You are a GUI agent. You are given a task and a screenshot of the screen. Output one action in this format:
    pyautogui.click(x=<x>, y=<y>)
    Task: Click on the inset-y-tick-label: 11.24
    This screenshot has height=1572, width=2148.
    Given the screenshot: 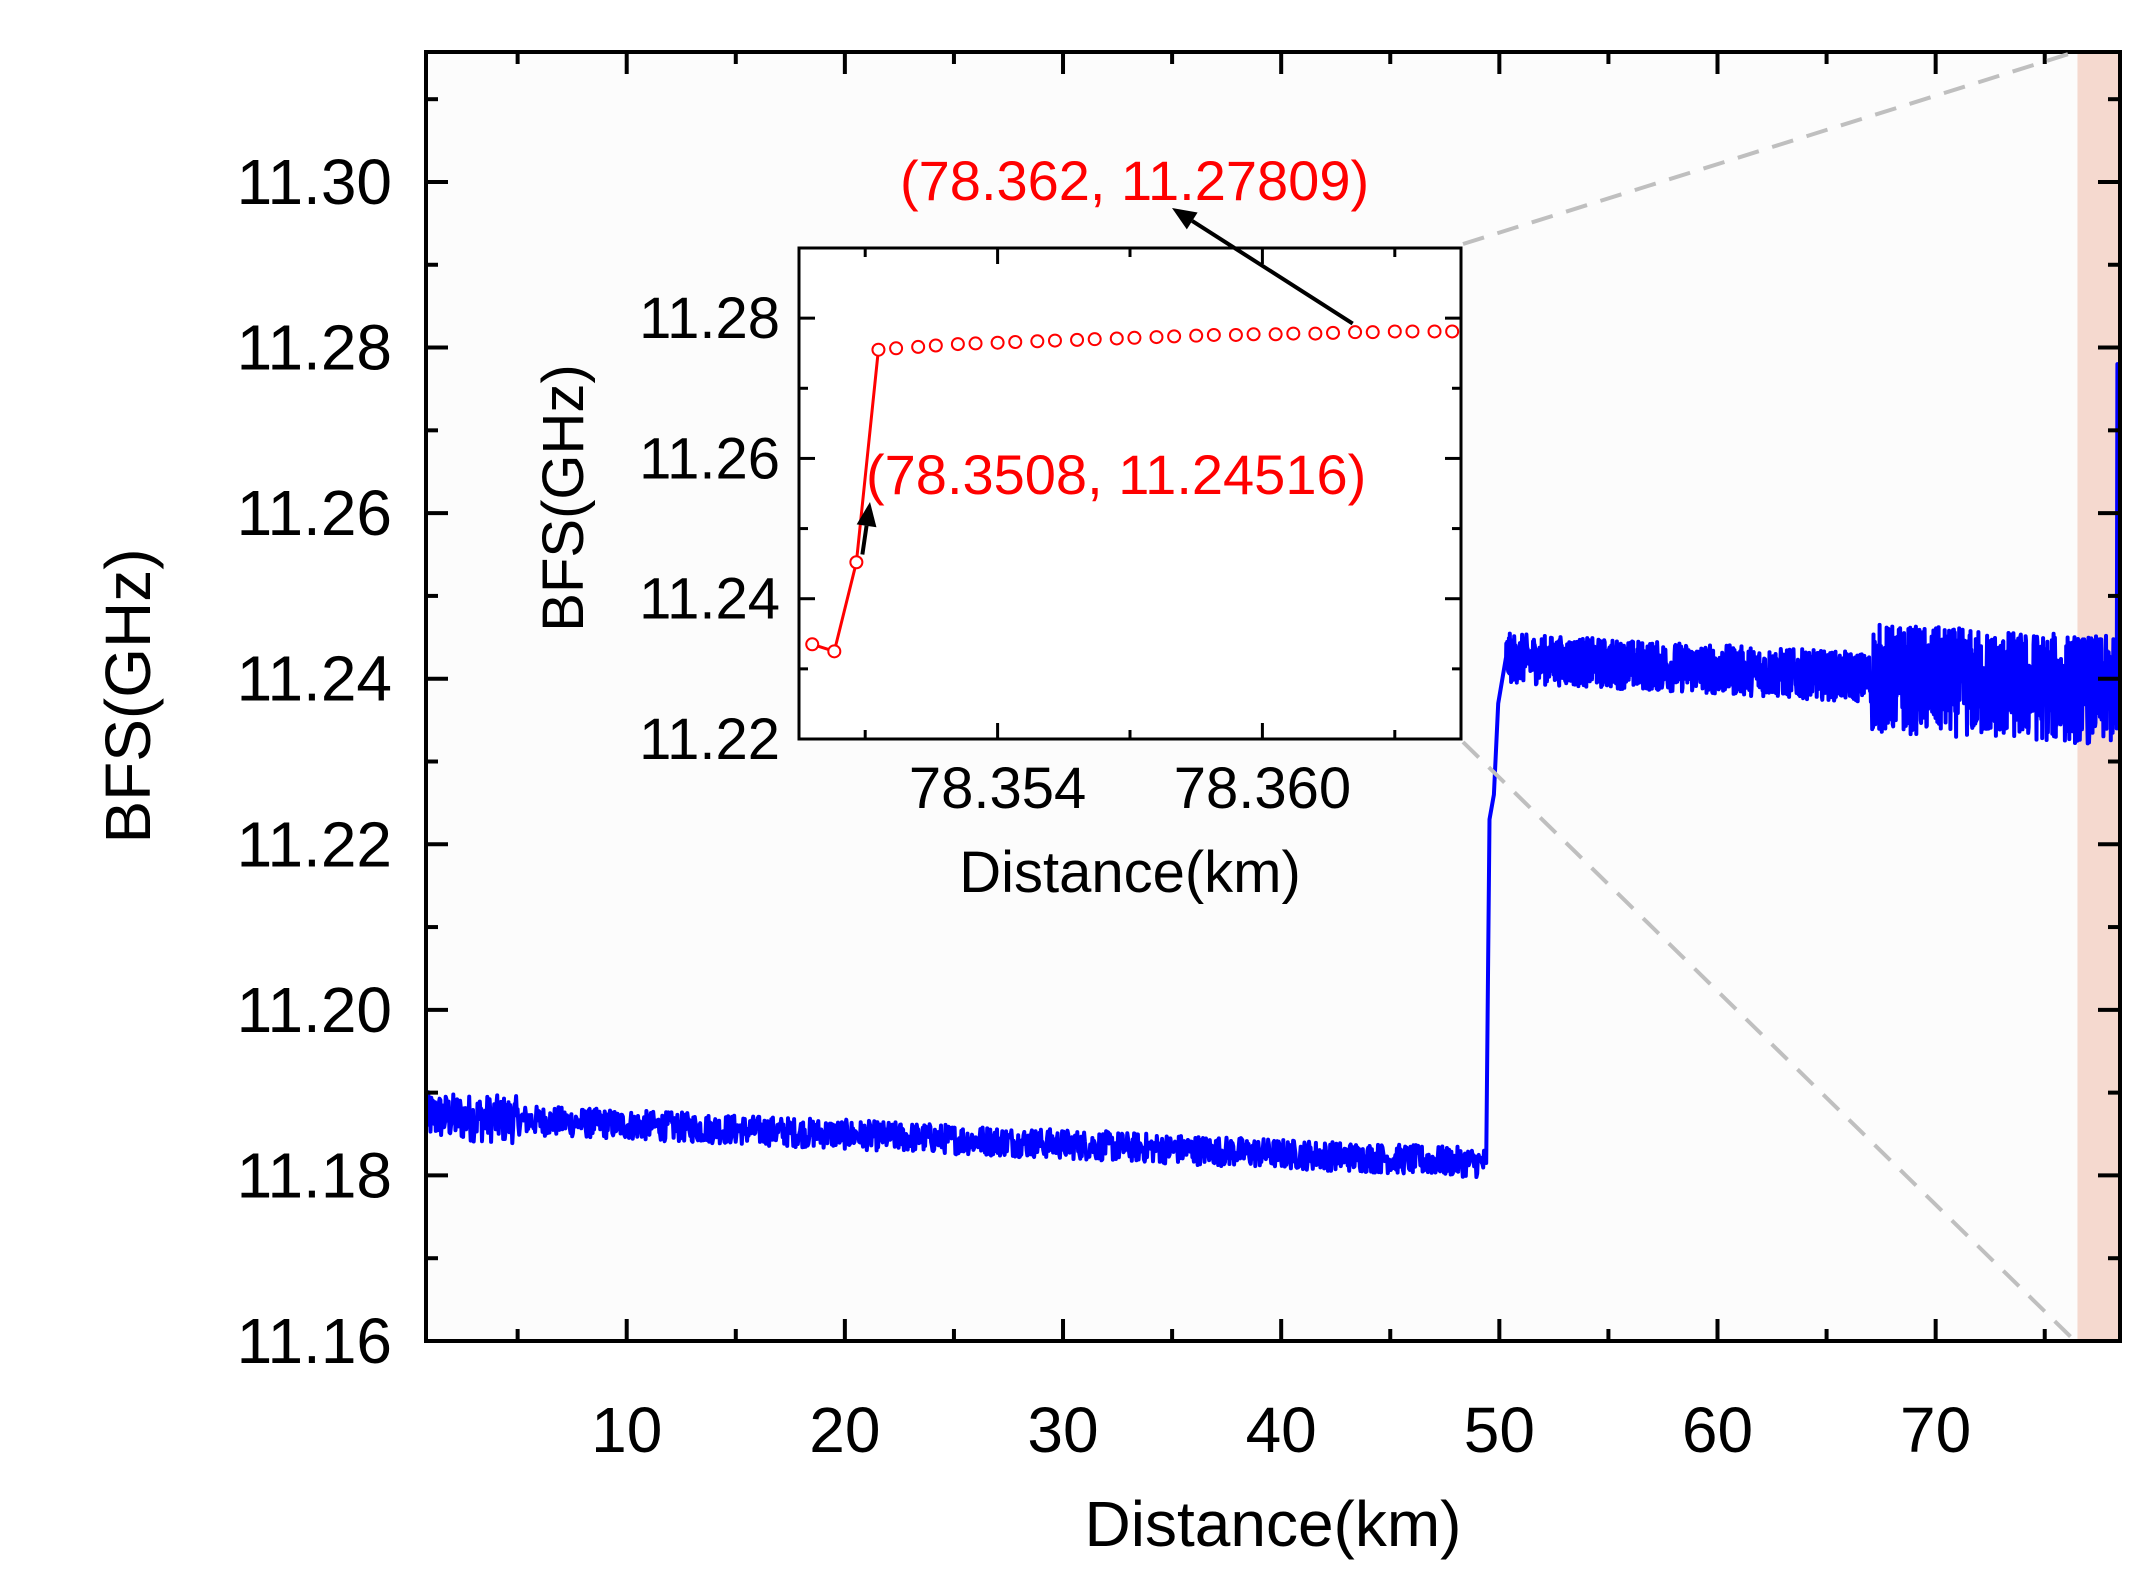 What is the action you would take?
    pyautogui.click(x=709, y=599)
    